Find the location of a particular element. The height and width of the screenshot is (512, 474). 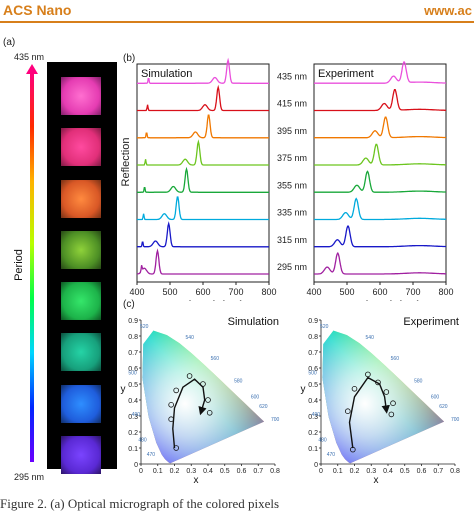

period-axis-label: Period is located at coordinates (19, 265).